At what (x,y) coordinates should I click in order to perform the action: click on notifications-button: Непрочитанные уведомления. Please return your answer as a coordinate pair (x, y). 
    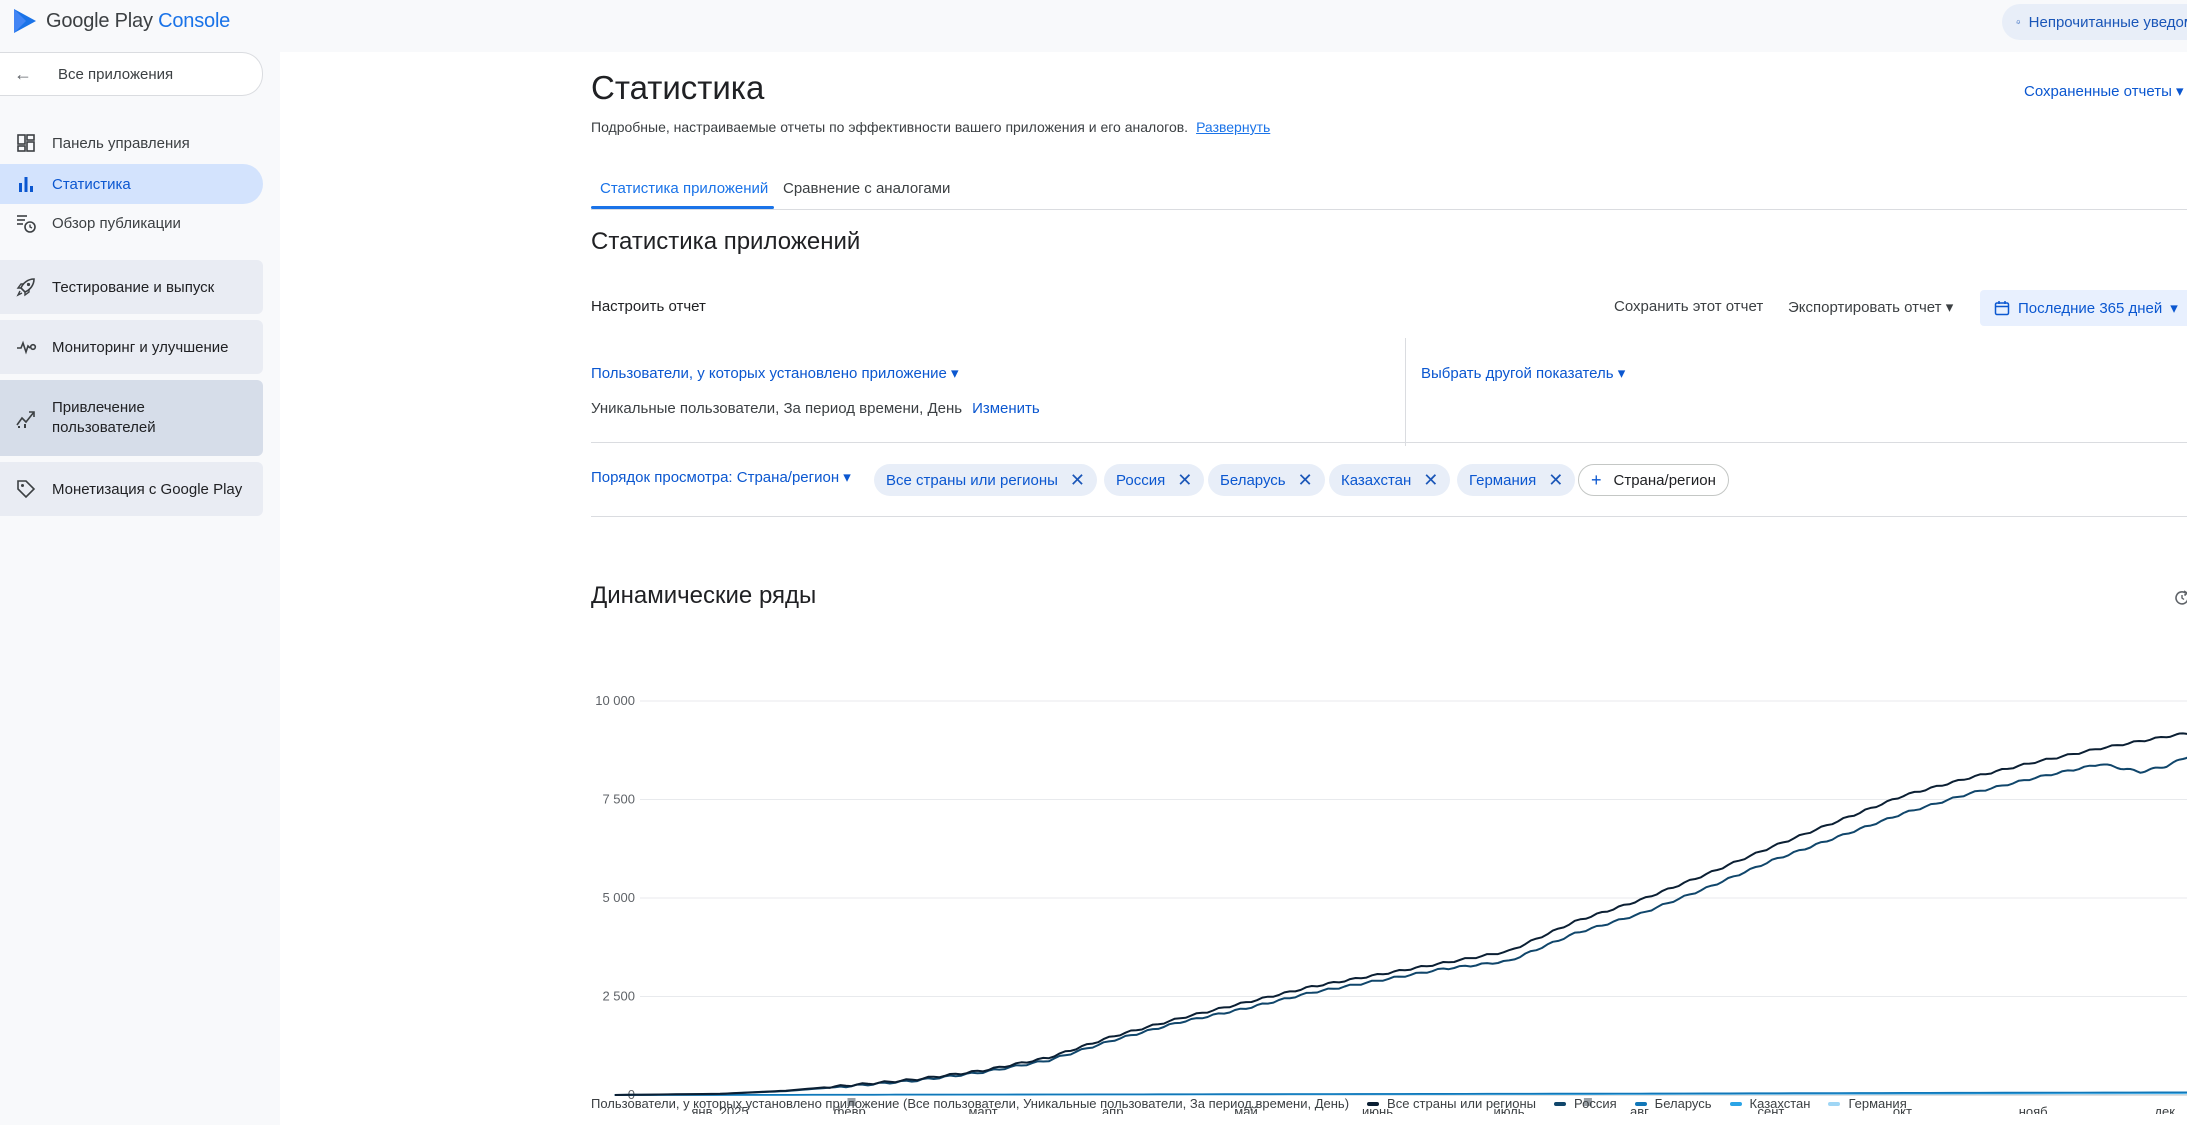
    Looking at the image, I should click on (2094, 22).